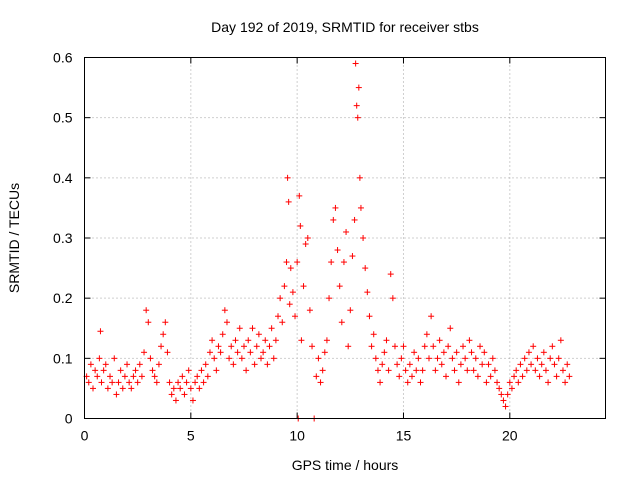 This screenshot has width=640, height=480. I want to click on x-axis-label: GPS time / hours, so click(345, 465).